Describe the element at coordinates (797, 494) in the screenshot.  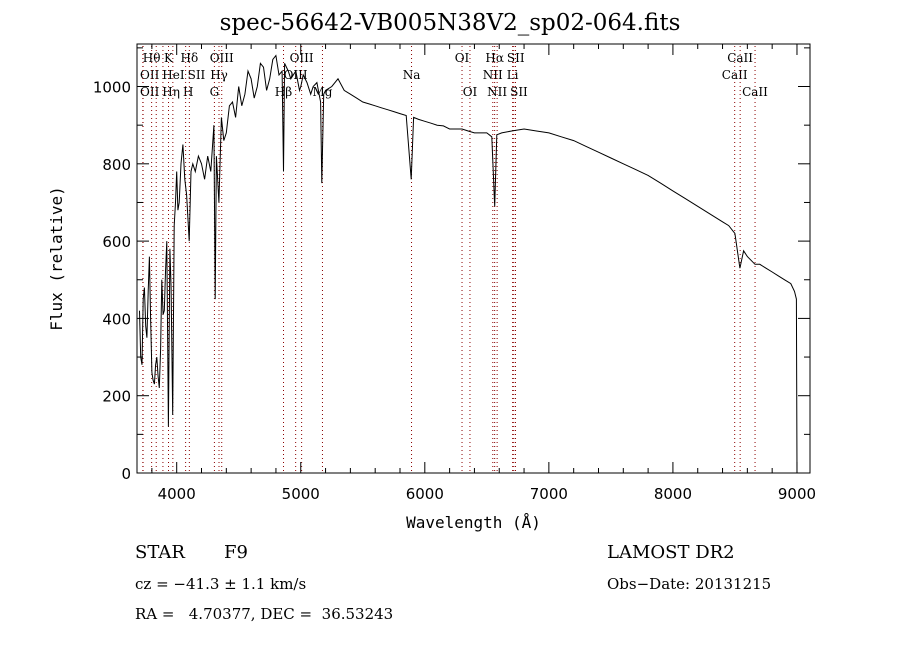
I see `x-tick-label: 9000` at that location.